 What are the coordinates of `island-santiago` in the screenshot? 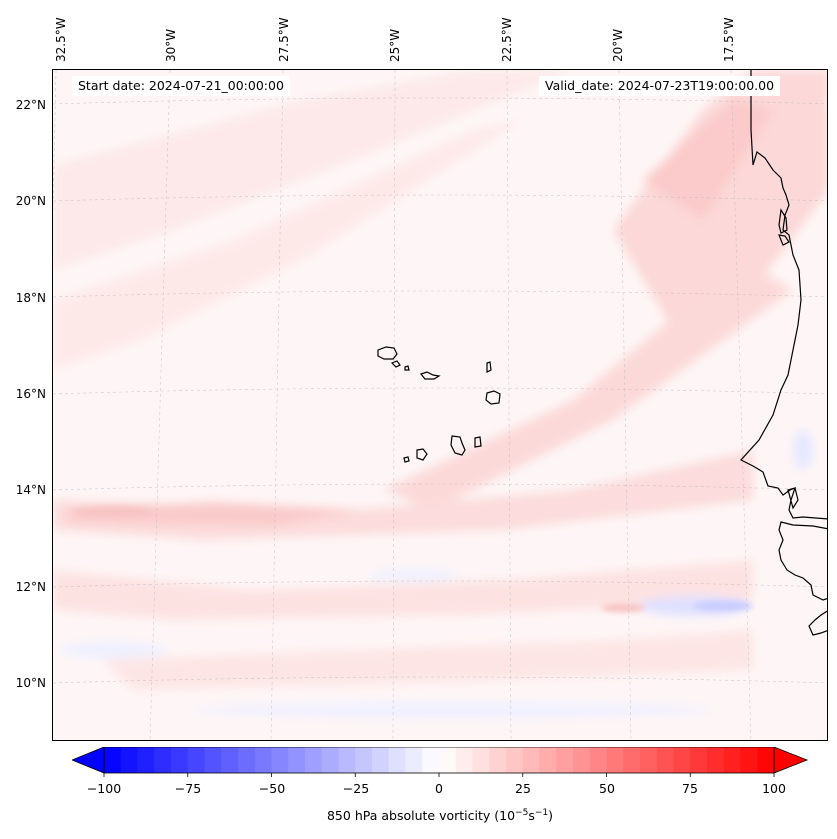 It's located at (458, 445).